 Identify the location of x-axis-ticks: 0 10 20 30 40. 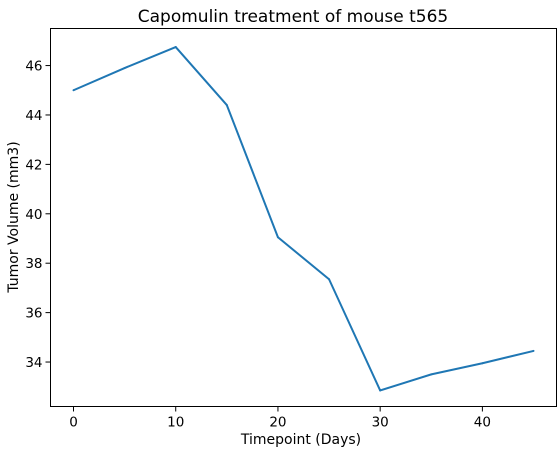
(280, 418).